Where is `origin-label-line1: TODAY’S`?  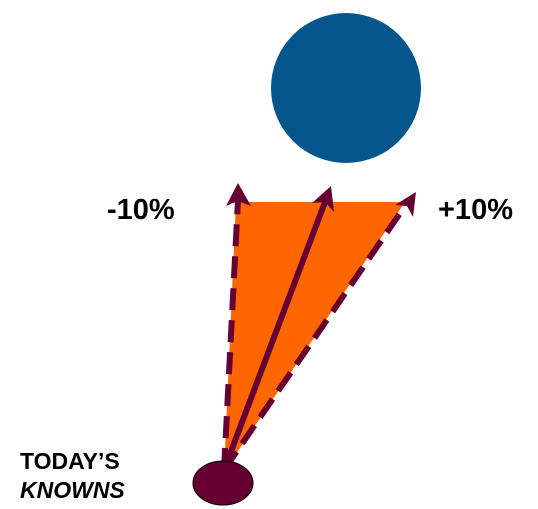 origin-label-line1: TODAY’S is located at coordinates (70, 461).